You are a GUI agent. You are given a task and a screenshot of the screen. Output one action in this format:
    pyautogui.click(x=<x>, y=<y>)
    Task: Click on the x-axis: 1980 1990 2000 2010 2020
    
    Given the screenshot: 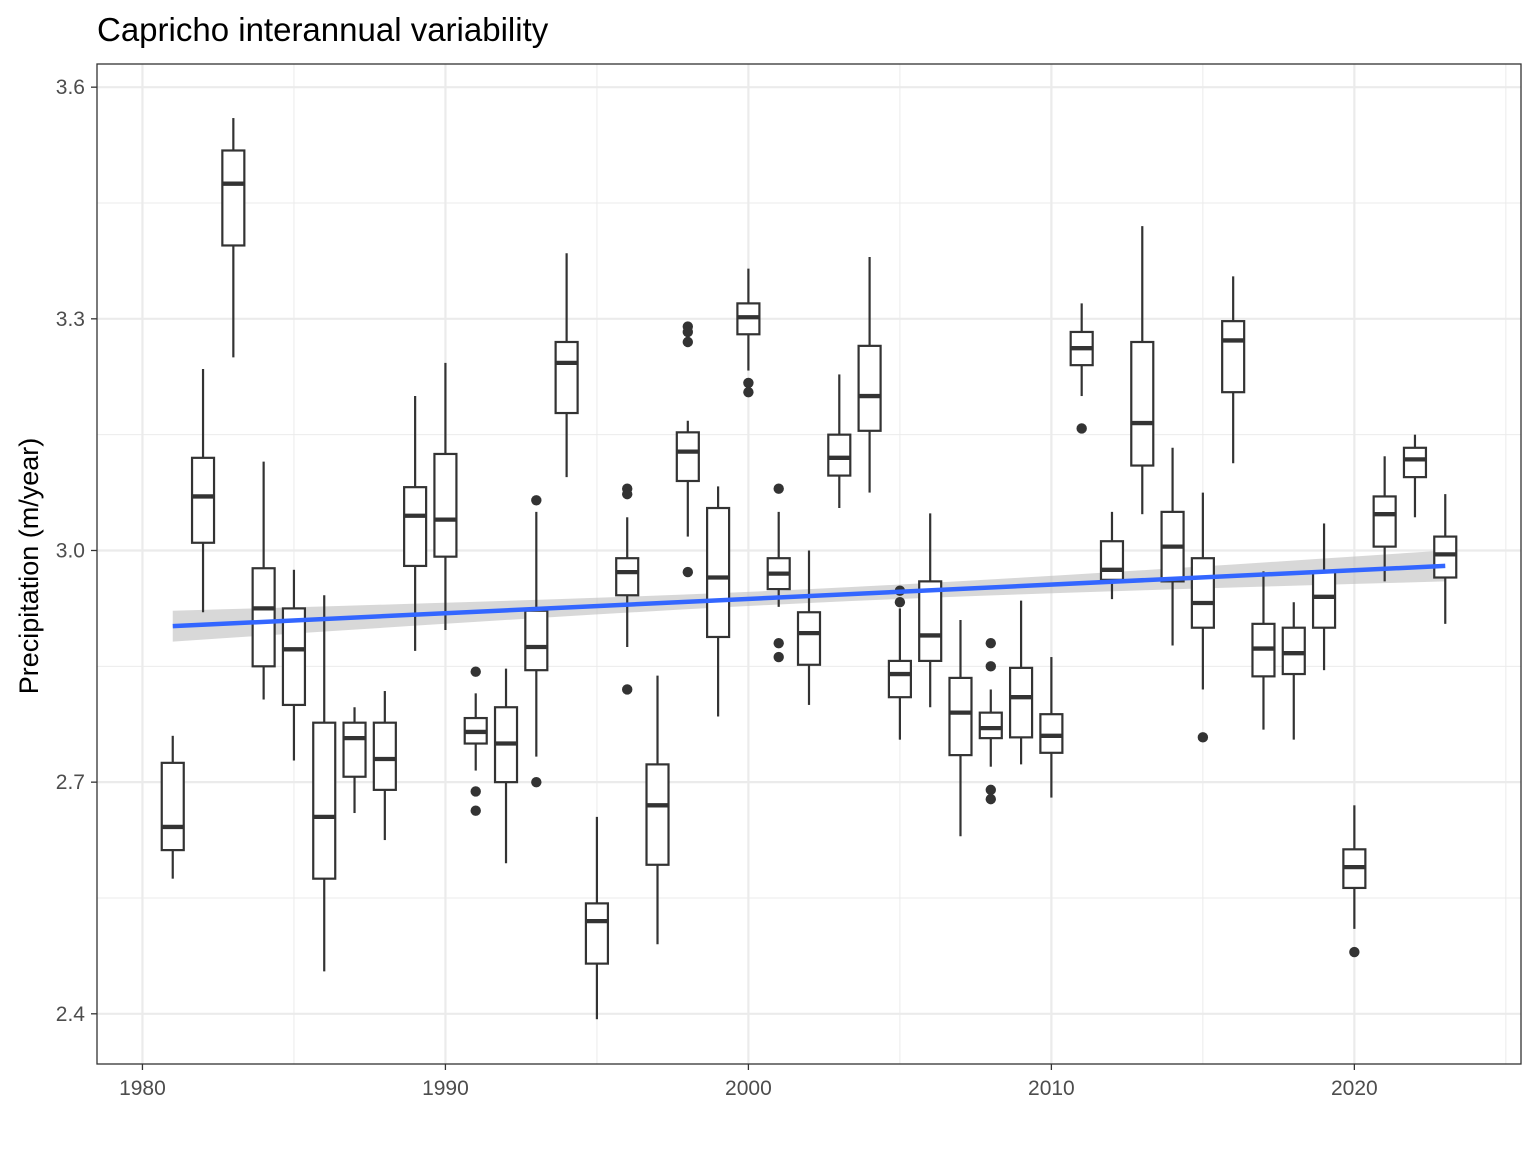 What is the action you would take?
    pyautogui.click(x=748, y=1082)
    